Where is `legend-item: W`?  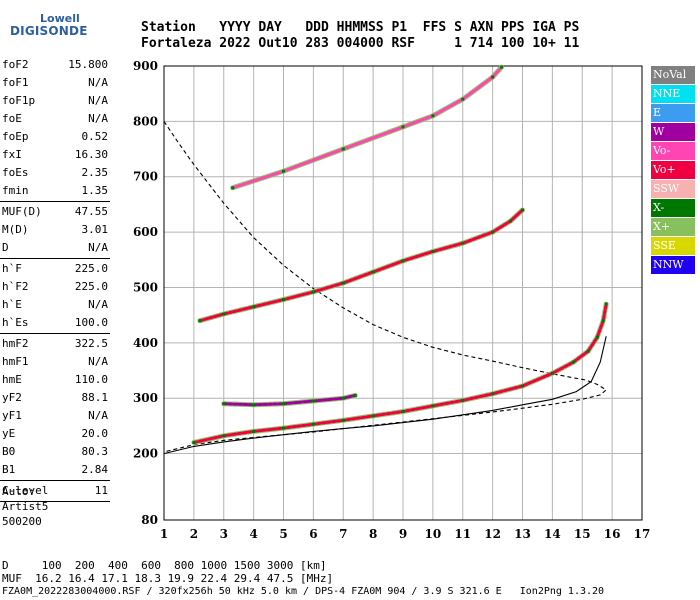
legend-item: W is located at coordinates (673, 132).